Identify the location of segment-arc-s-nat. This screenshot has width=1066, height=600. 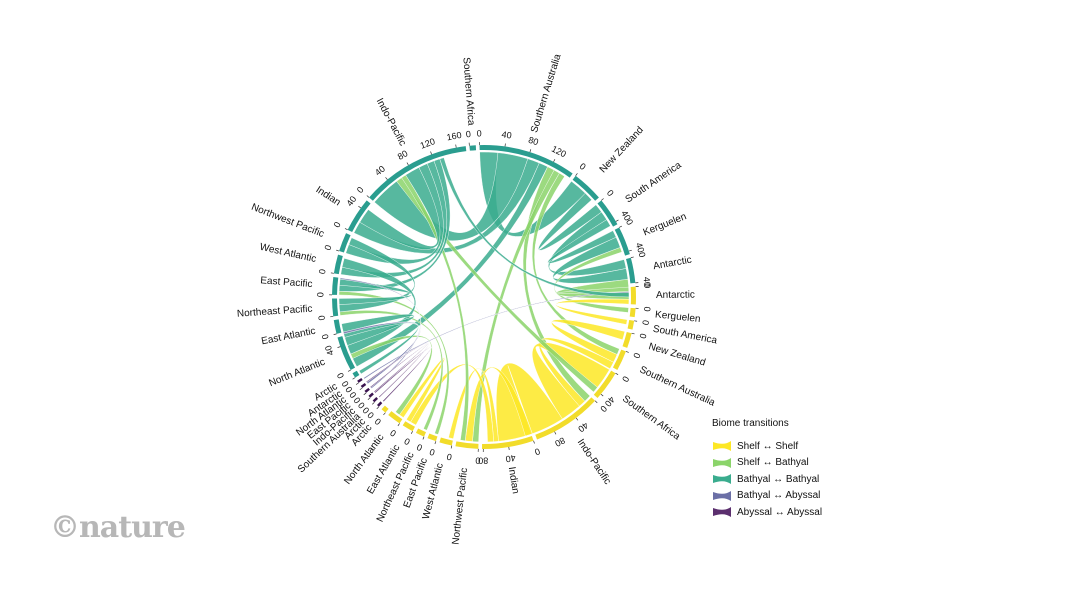
(395, 417).